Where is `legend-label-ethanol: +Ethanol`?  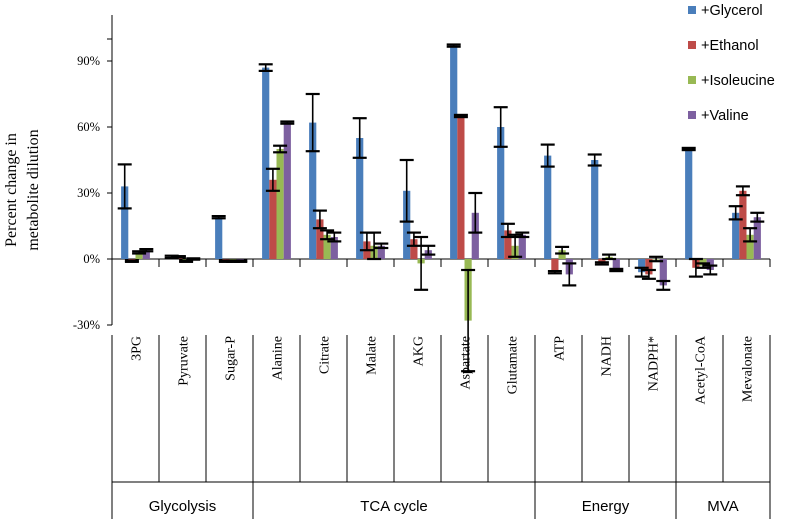
legend-label-ethanol: +Ethanol is located at coordinates (730, 46).